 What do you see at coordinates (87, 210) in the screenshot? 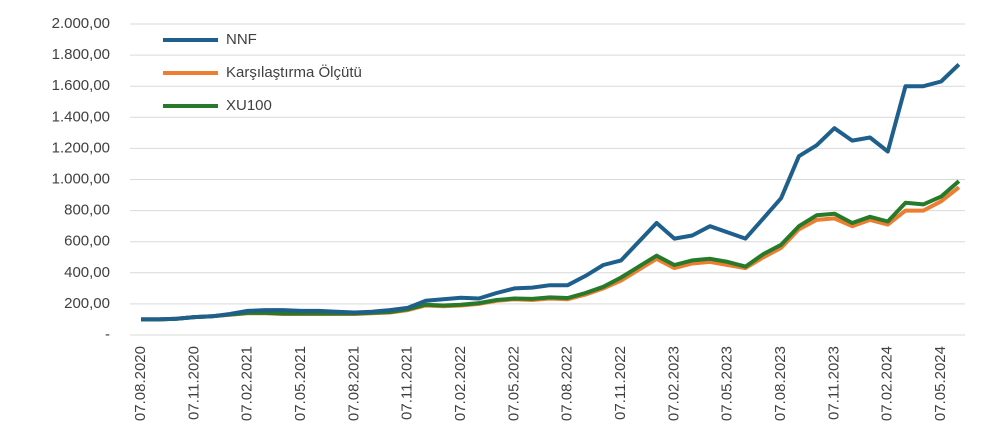
I see `y-tick-label: 800,00` at bounding box center [87, 210].